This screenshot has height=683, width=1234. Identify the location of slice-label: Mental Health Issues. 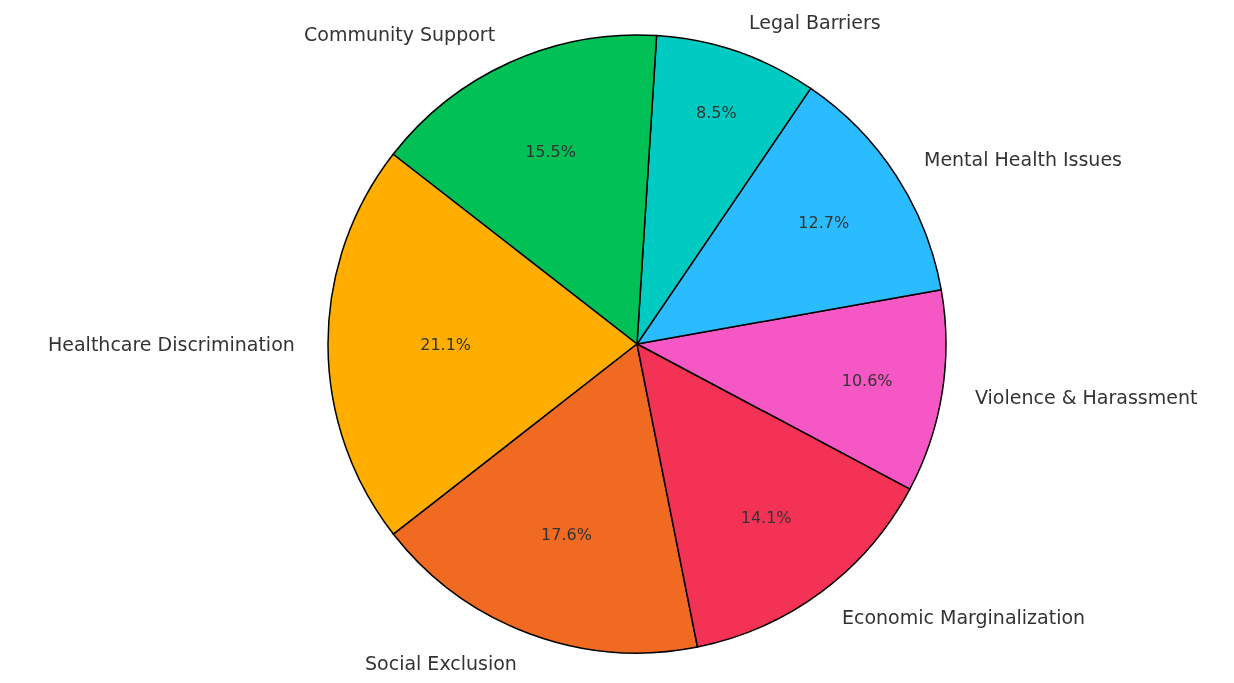
(1023, 159).